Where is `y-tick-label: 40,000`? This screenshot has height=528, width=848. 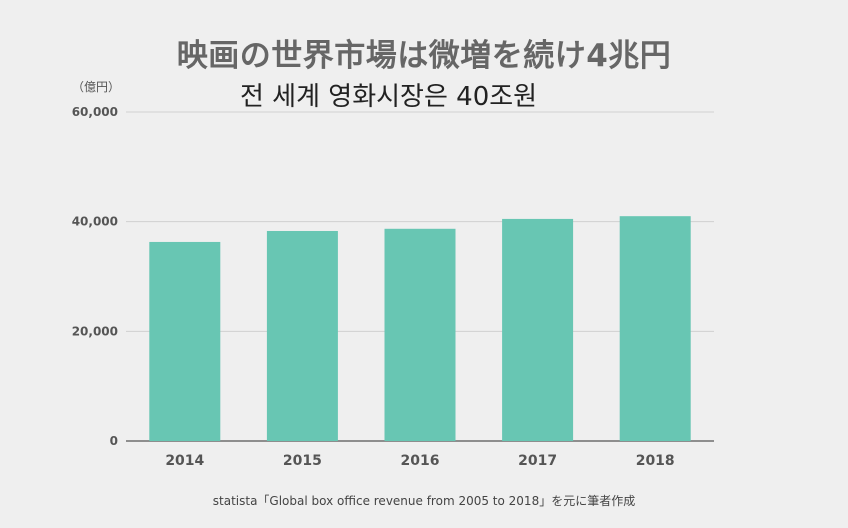
y-tick-label: 40,000 is located at coordinates (95, 222).